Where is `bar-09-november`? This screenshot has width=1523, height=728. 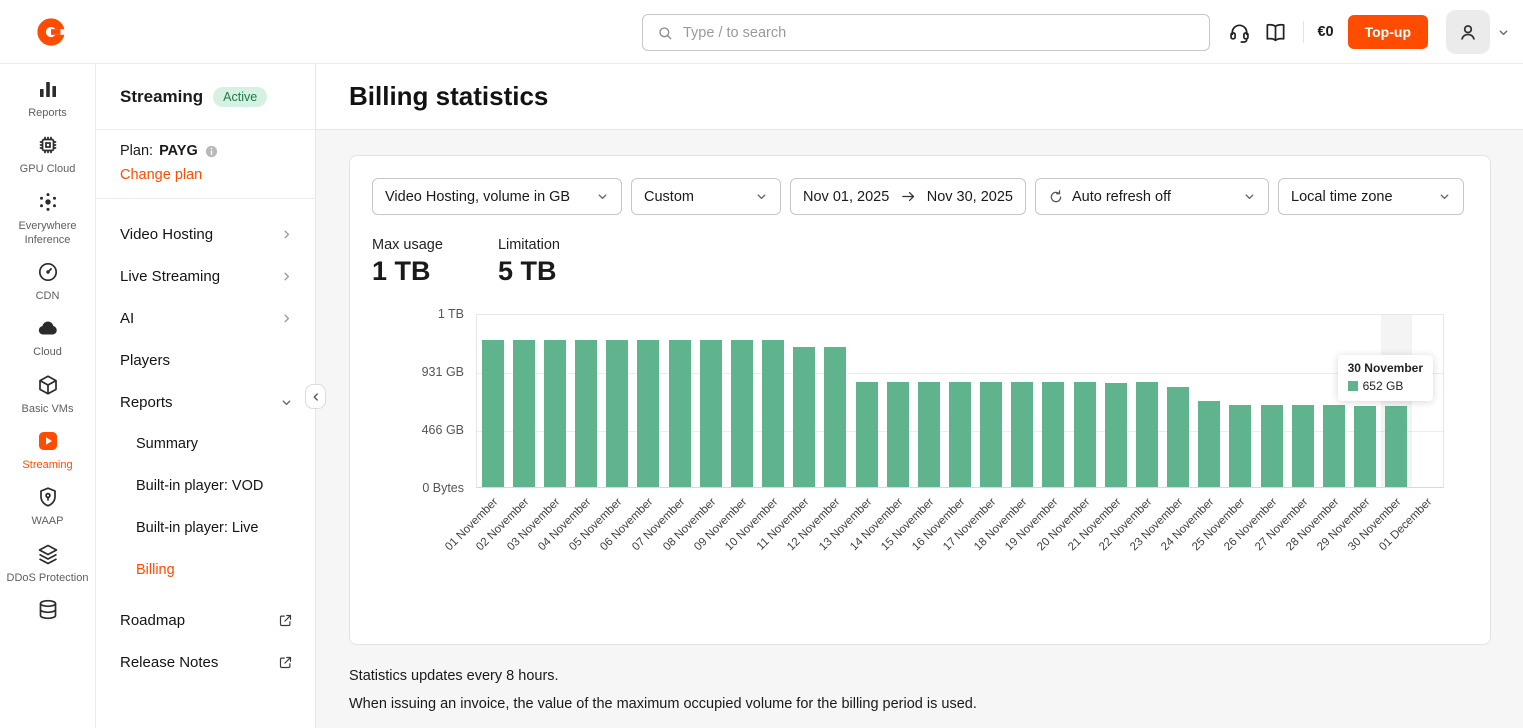
bar-09-november is located at coordinates (741, 413).